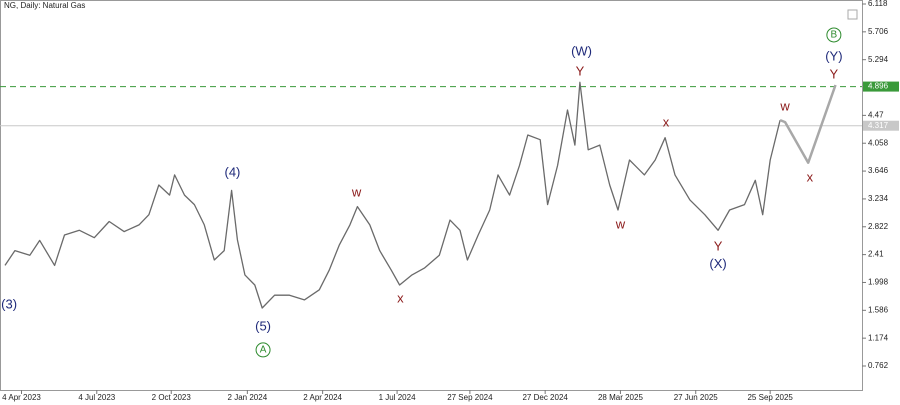  I want to click on y-tick-label: 5.706, so click(878, 31).